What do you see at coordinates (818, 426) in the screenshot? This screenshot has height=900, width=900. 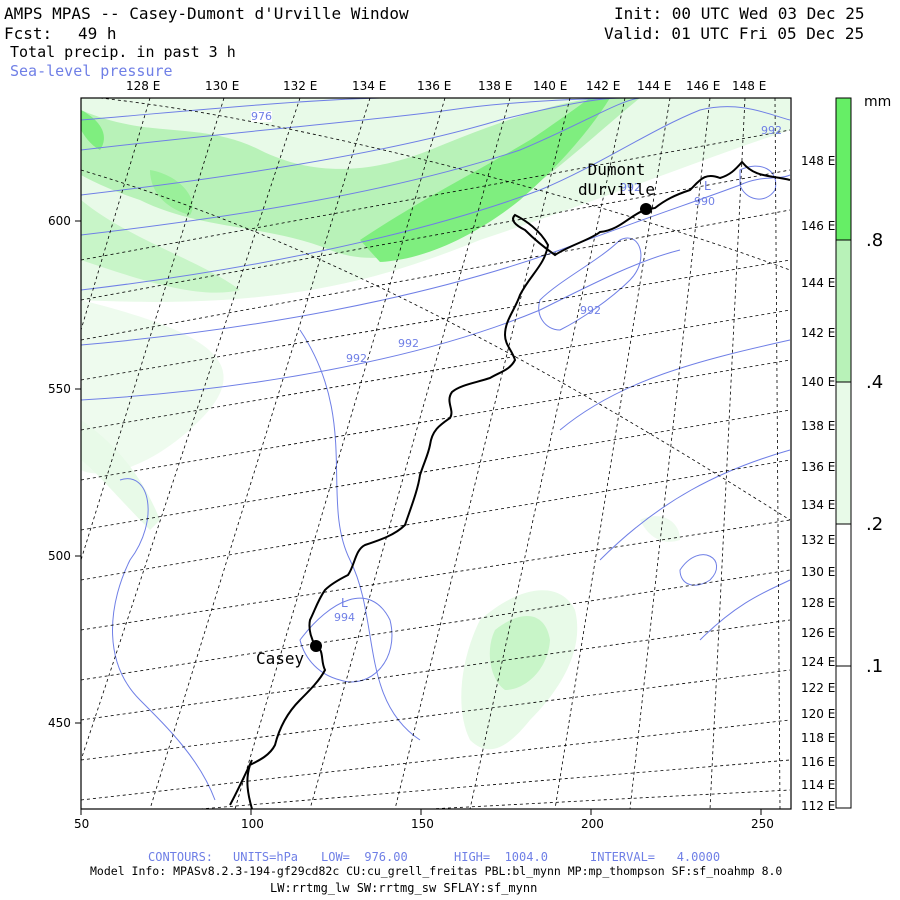 I see `right-lon-label: 138 E` at bounding box center [818, 426].